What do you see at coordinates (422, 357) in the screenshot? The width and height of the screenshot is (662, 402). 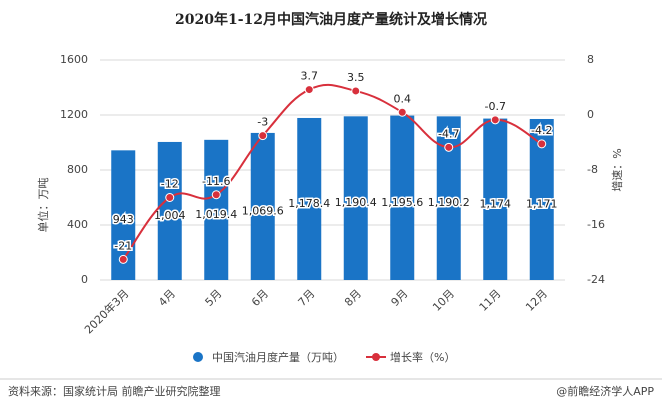 I see `legend-label: 增长率（%）` at bounding box center [422, 357].